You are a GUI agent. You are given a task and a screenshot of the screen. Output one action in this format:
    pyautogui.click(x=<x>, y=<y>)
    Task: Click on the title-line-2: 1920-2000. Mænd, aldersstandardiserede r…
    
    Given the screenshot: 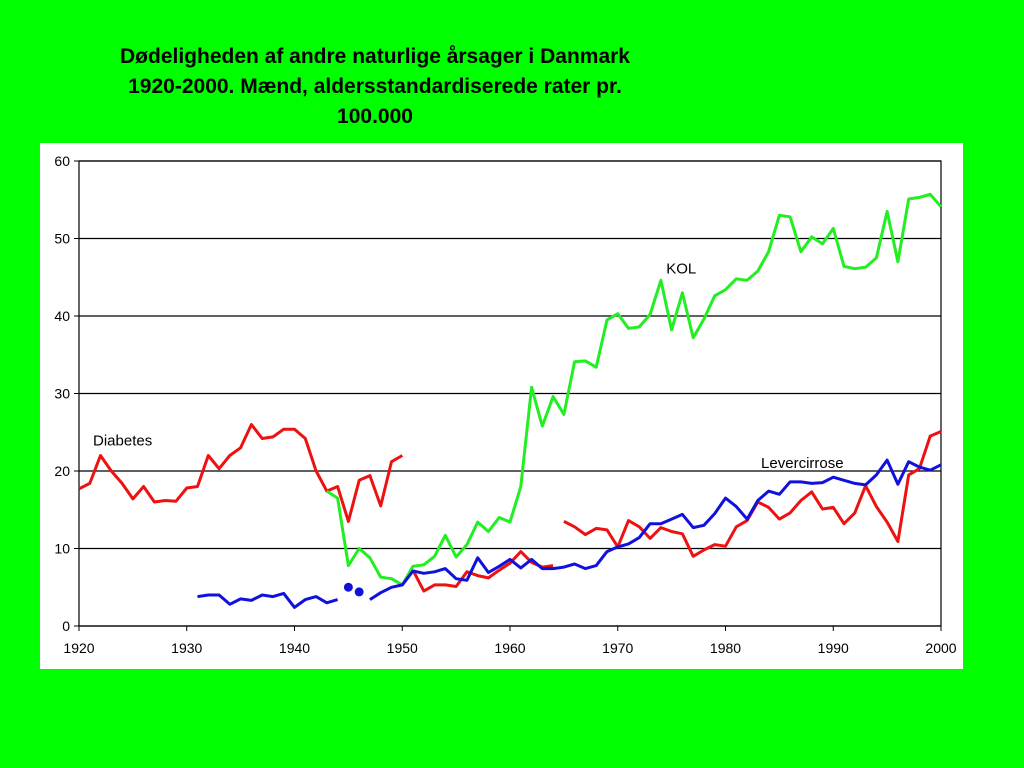 What is the action you would take?
    pyautogui.click(x=375, y=86)
    